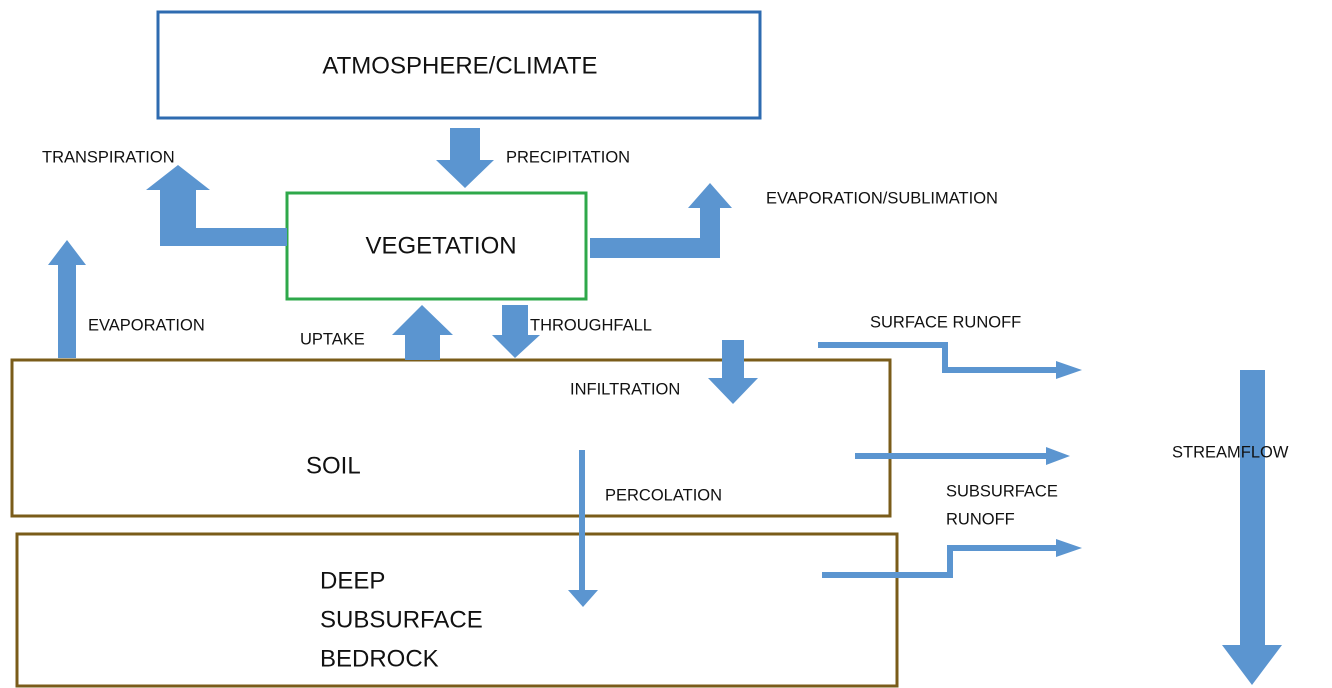  I want to click on box-label: SOIL, so click(333, 465).